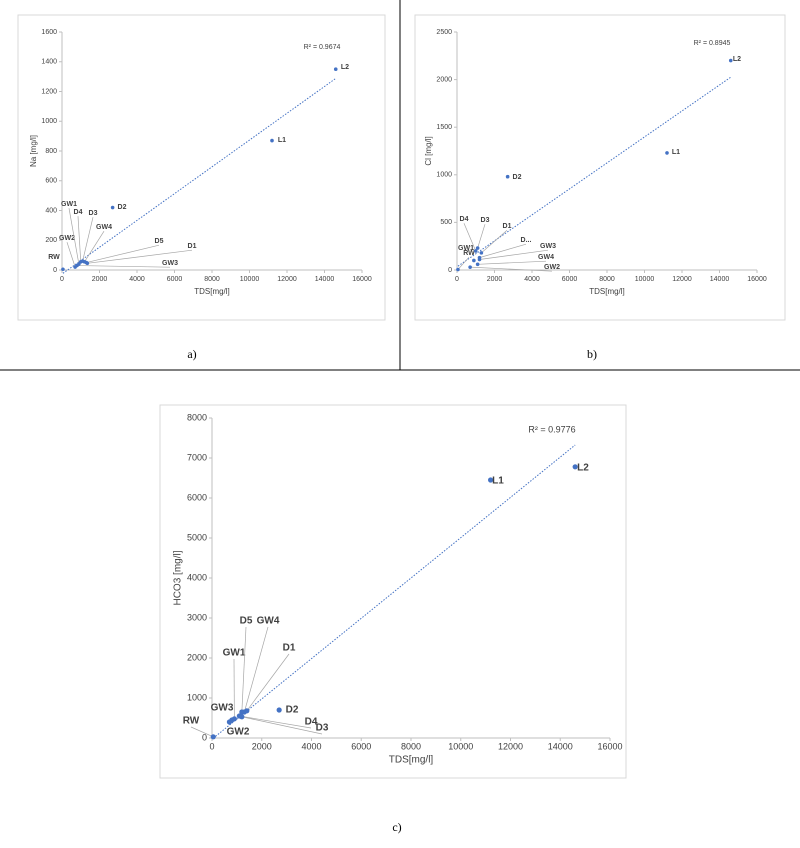  What do you see at coordinates (551, 429) in the screenshot?
I see `annotation: R² = 0.9776` at bounding box center [551, 429].